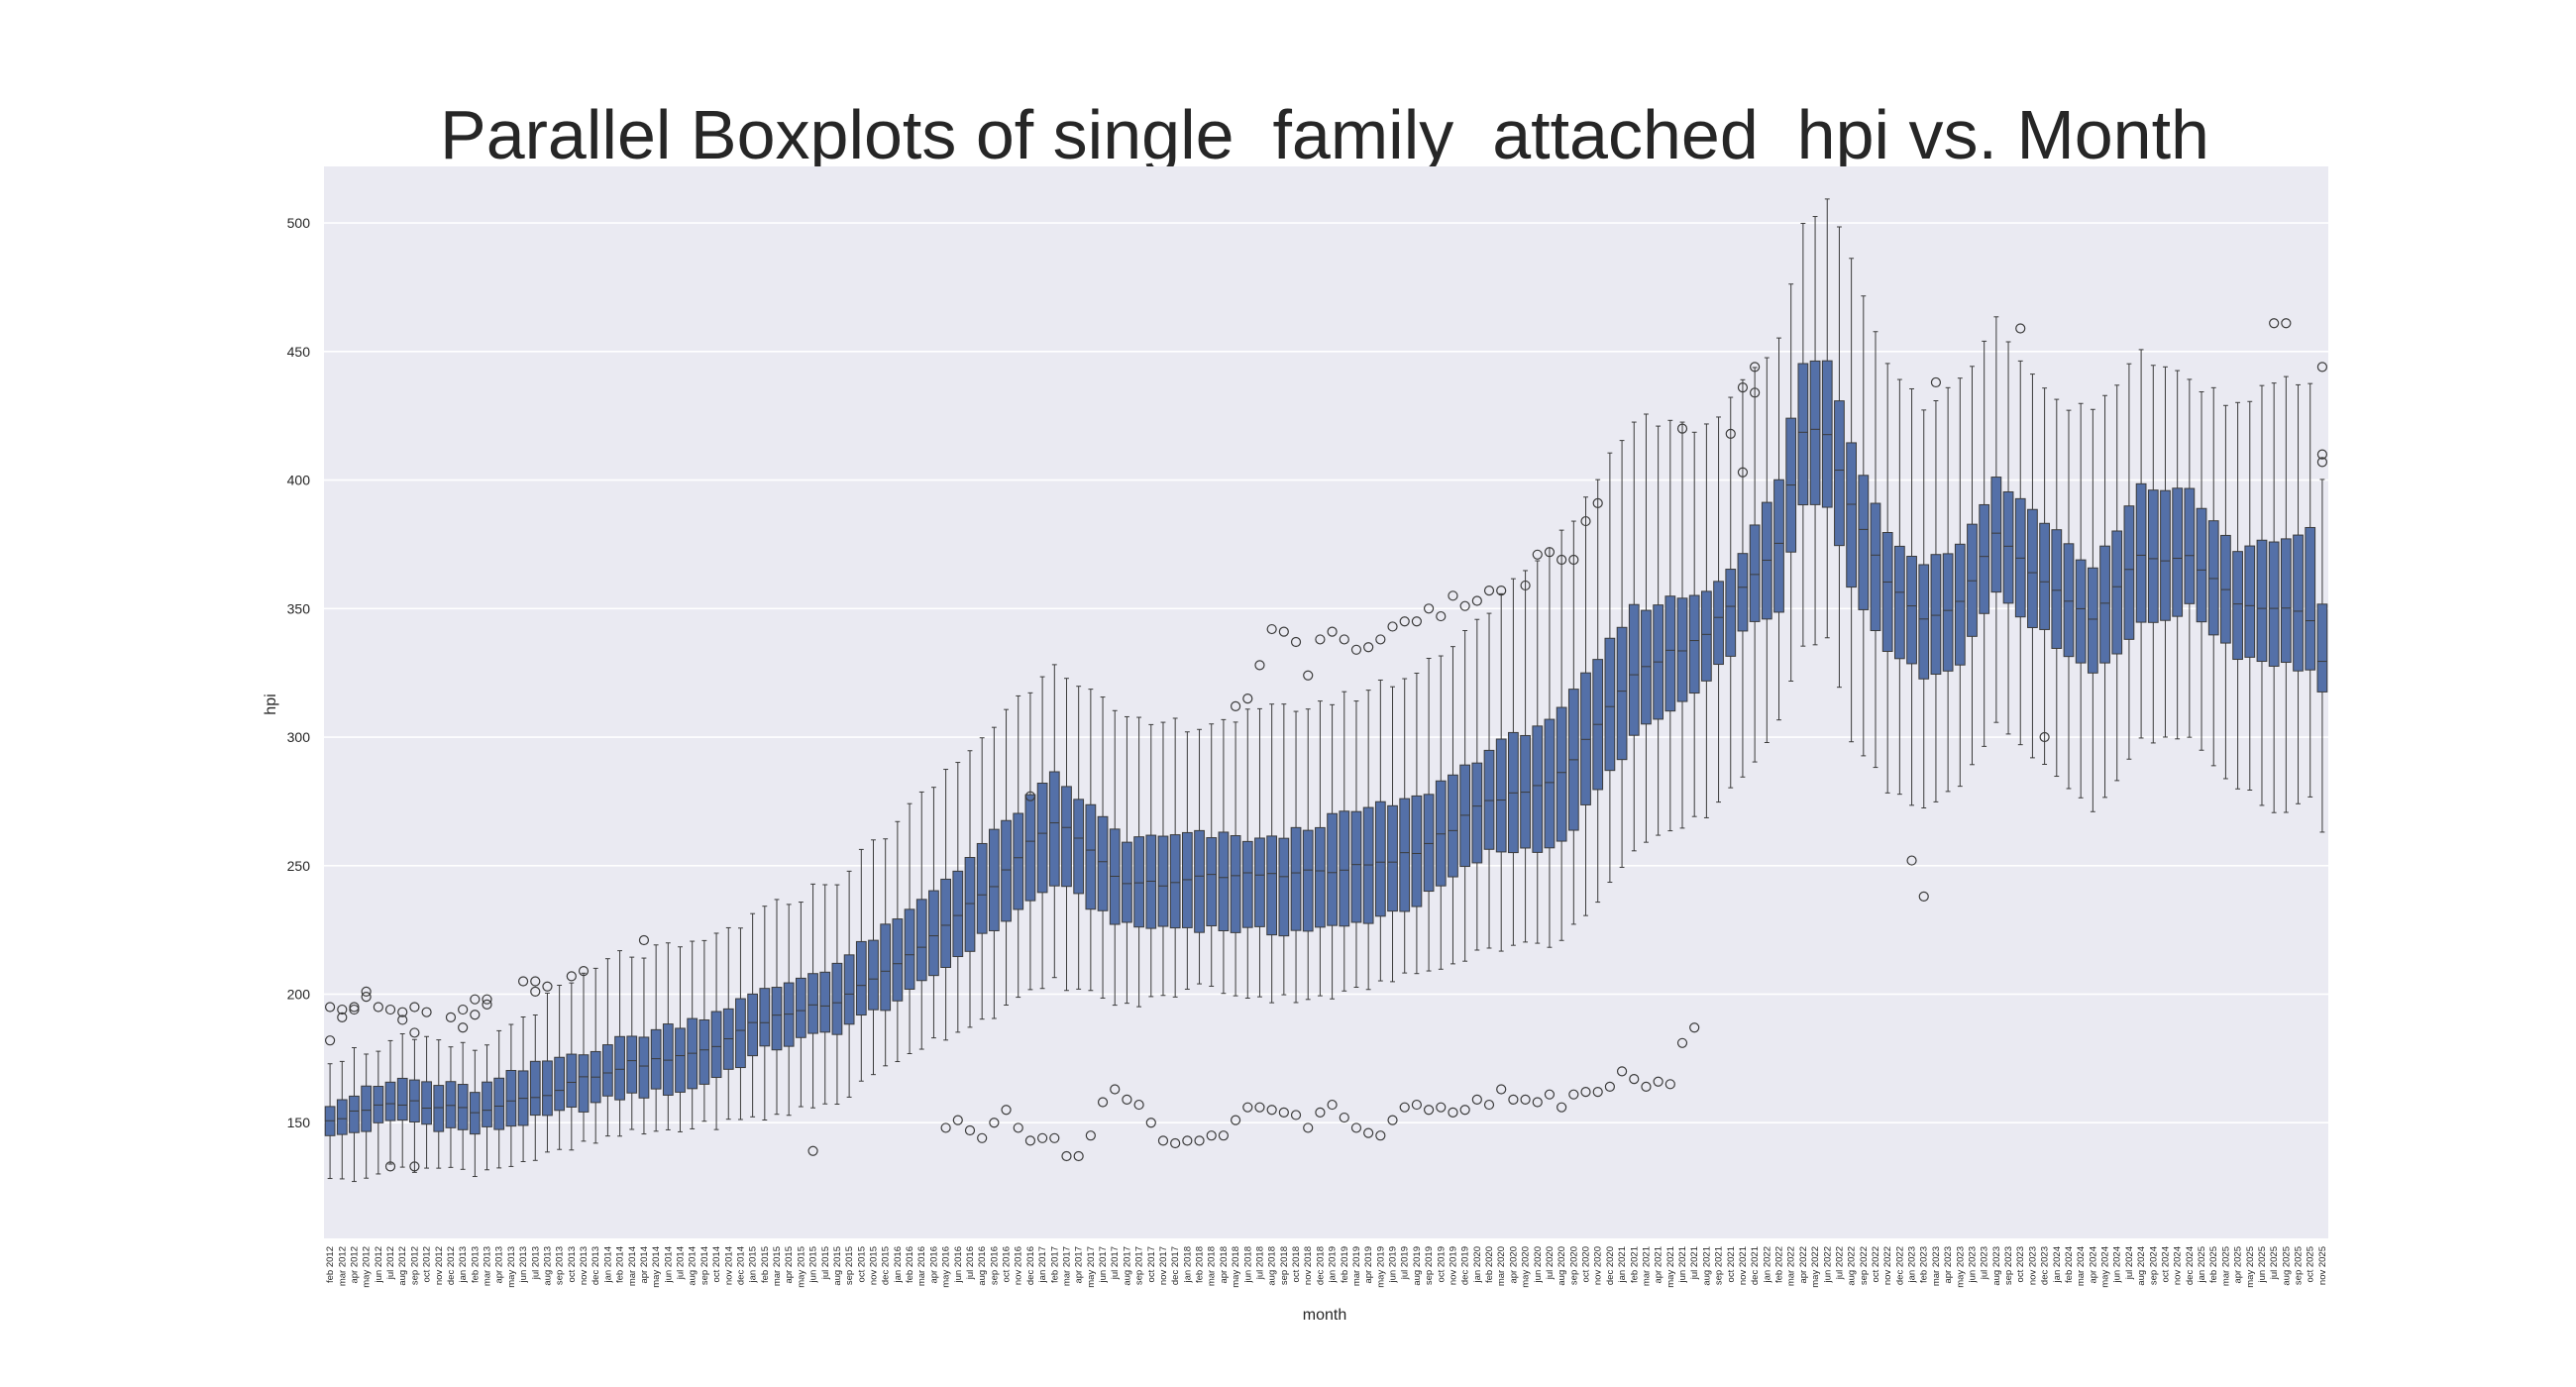 The image size is (2576, 1387). I want to click on x-tick-label: apr 2025, so click(2238, 1265).